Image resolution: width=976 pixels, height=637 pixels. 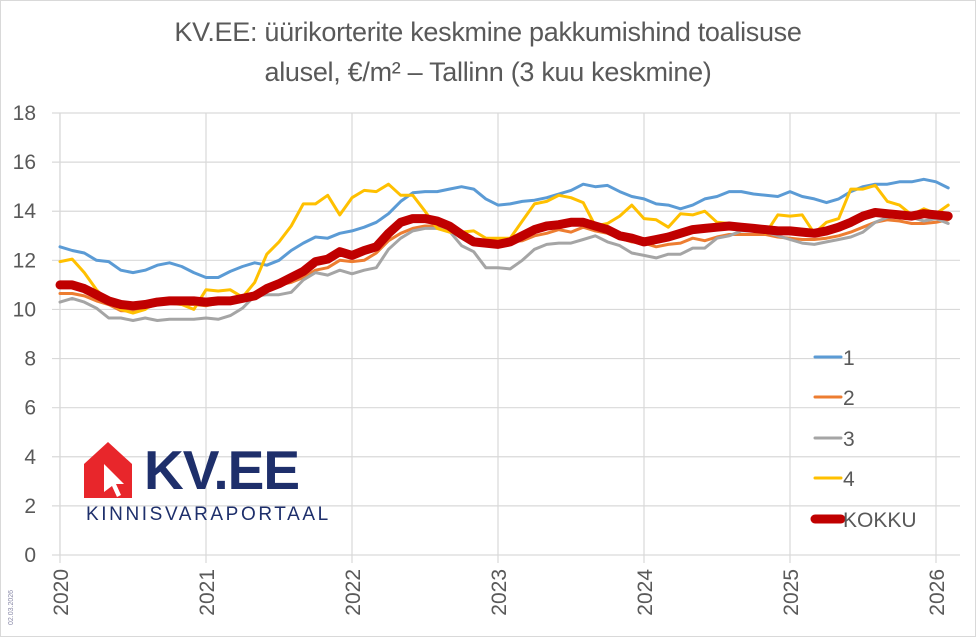 What do you see at coordinates (61, 592) in the screenshot?
I see `x-tick-label: 2020` at bounding box center [61, 592].